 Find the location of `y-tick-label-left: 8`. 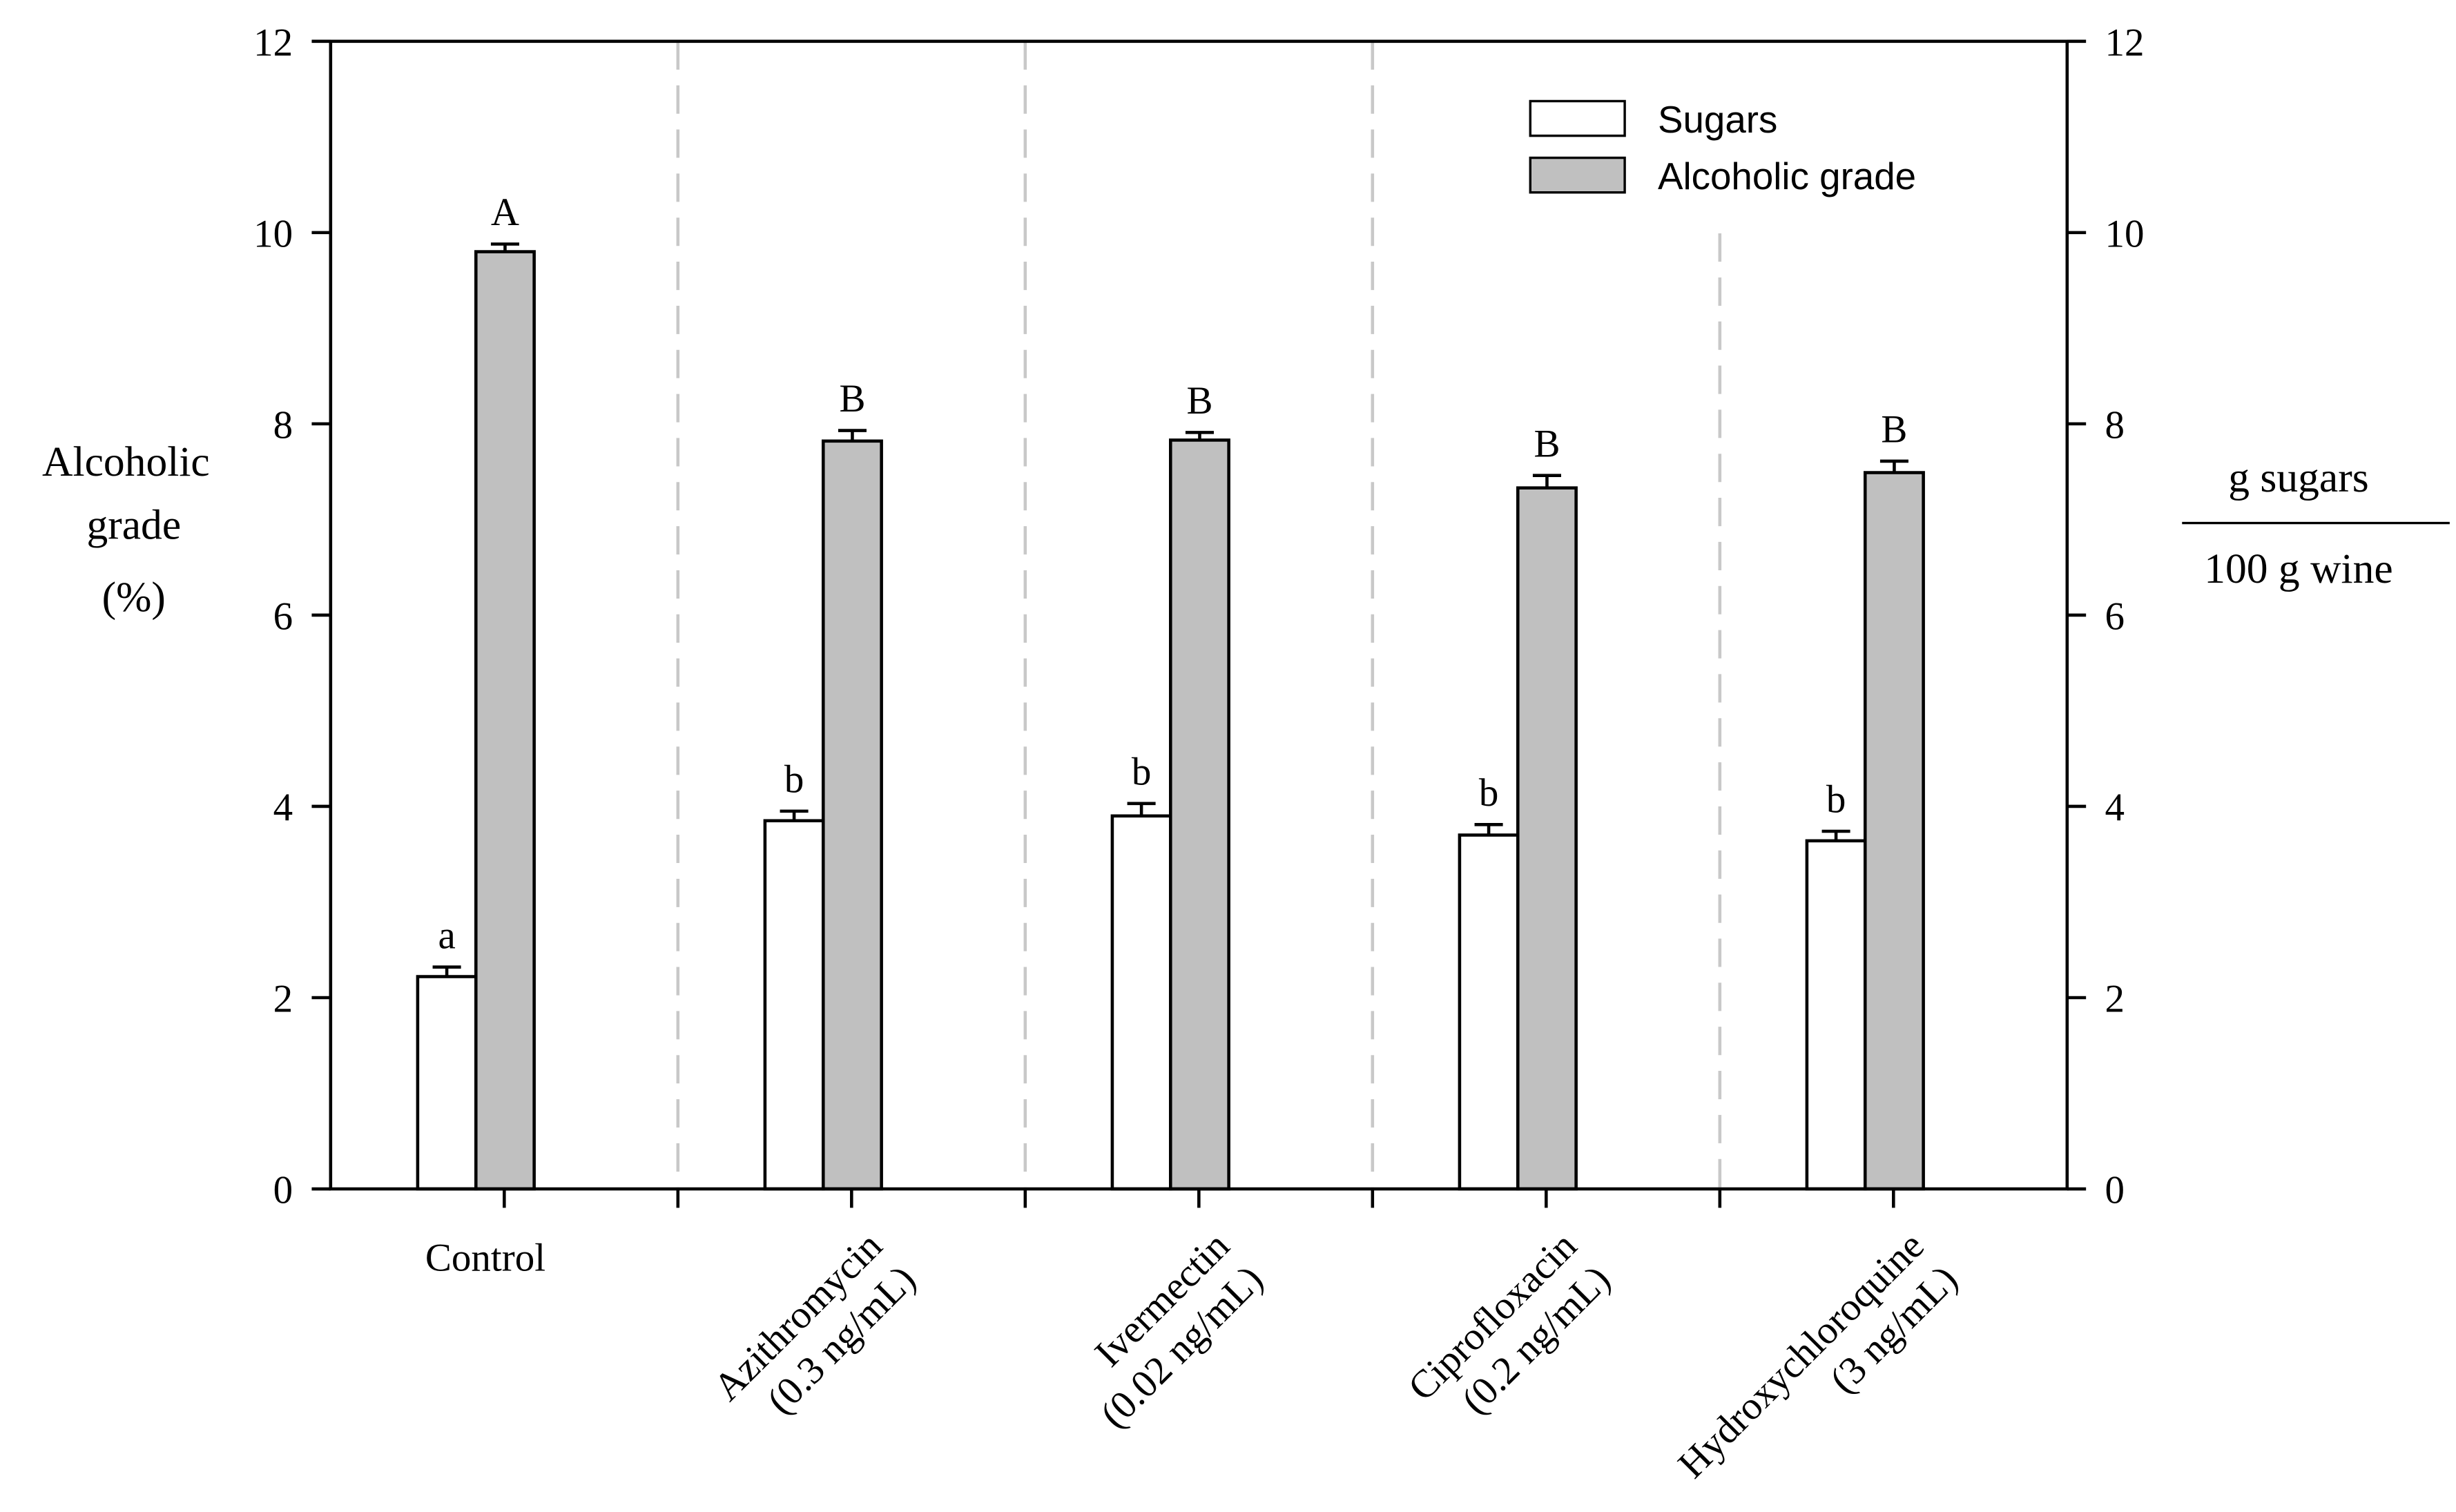

y-tick-label-left: 8 is located at coordinates (283, 425).